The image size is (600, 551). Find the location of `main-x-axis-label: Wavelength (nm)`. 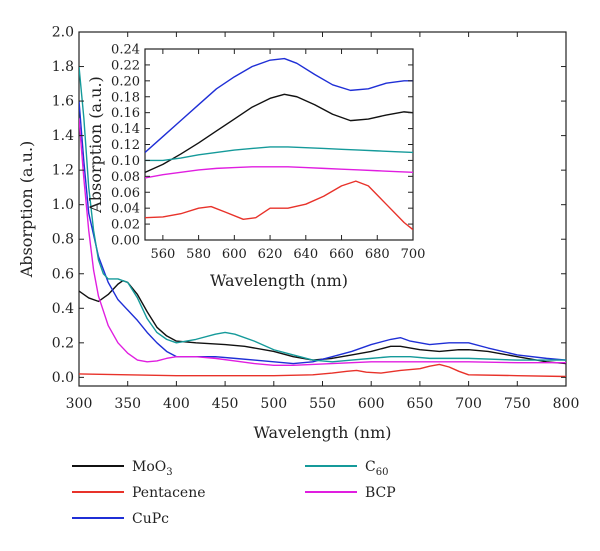

main-x-axis-label: Wavelength (nm) is located at coordinates (322, 432).